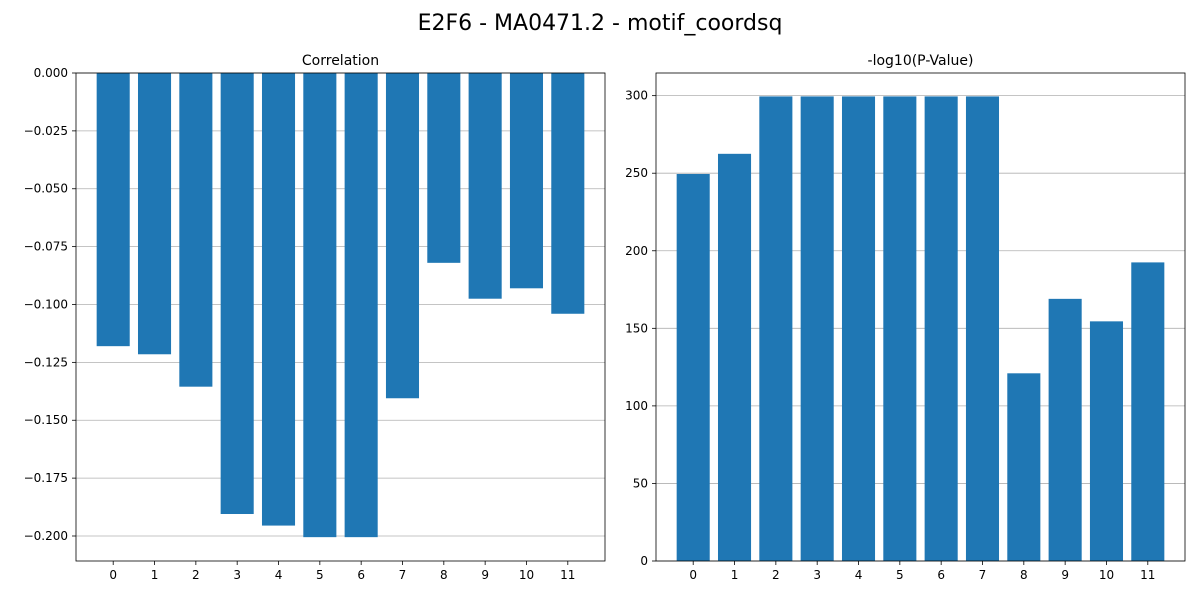 Image resolution: width=1200 pixels, height=600 pixels. I want to click on correlation-ytick-label: −0.050, so click(46, 189).